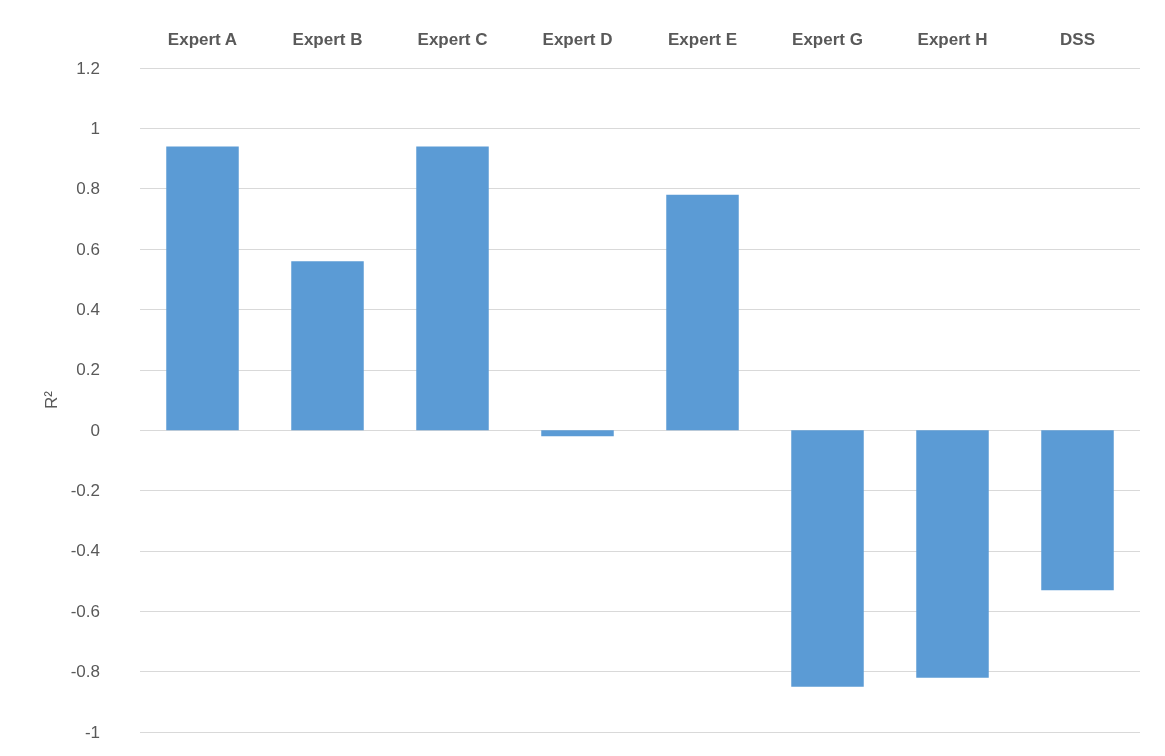 The image size is (1165, 756). Describe the element at coordinates (827, 39) in the screenshot. I see `x-tick-label: Expert G` at that location.